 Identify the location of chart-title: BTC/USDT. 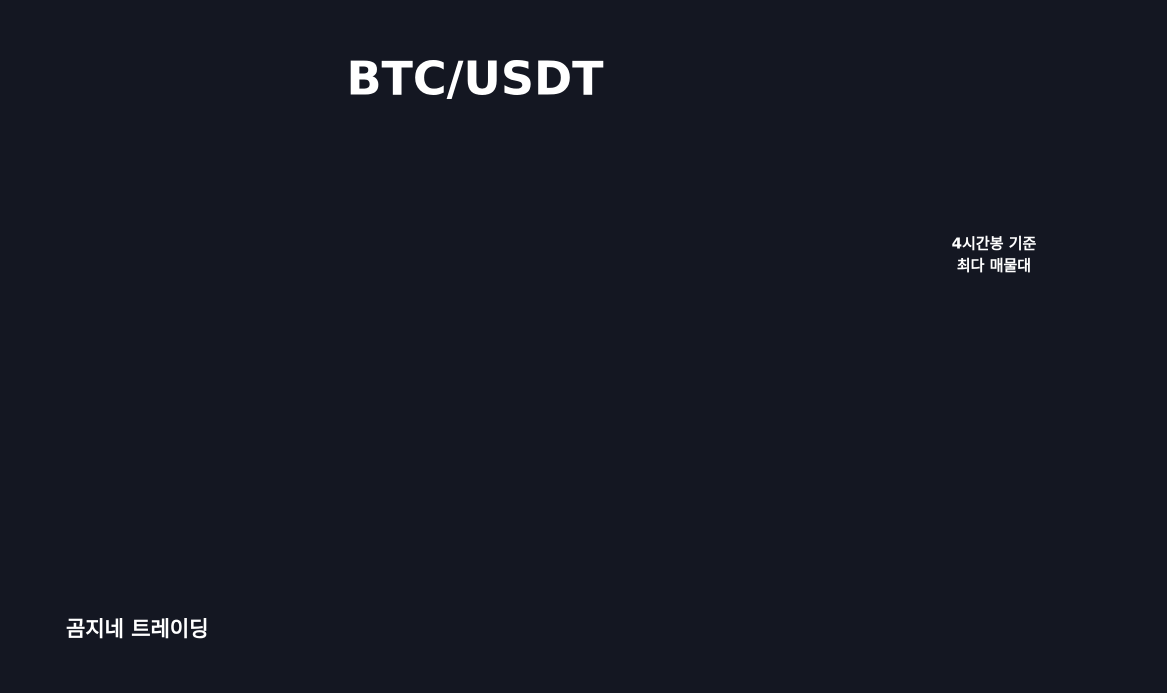
(475, 79).